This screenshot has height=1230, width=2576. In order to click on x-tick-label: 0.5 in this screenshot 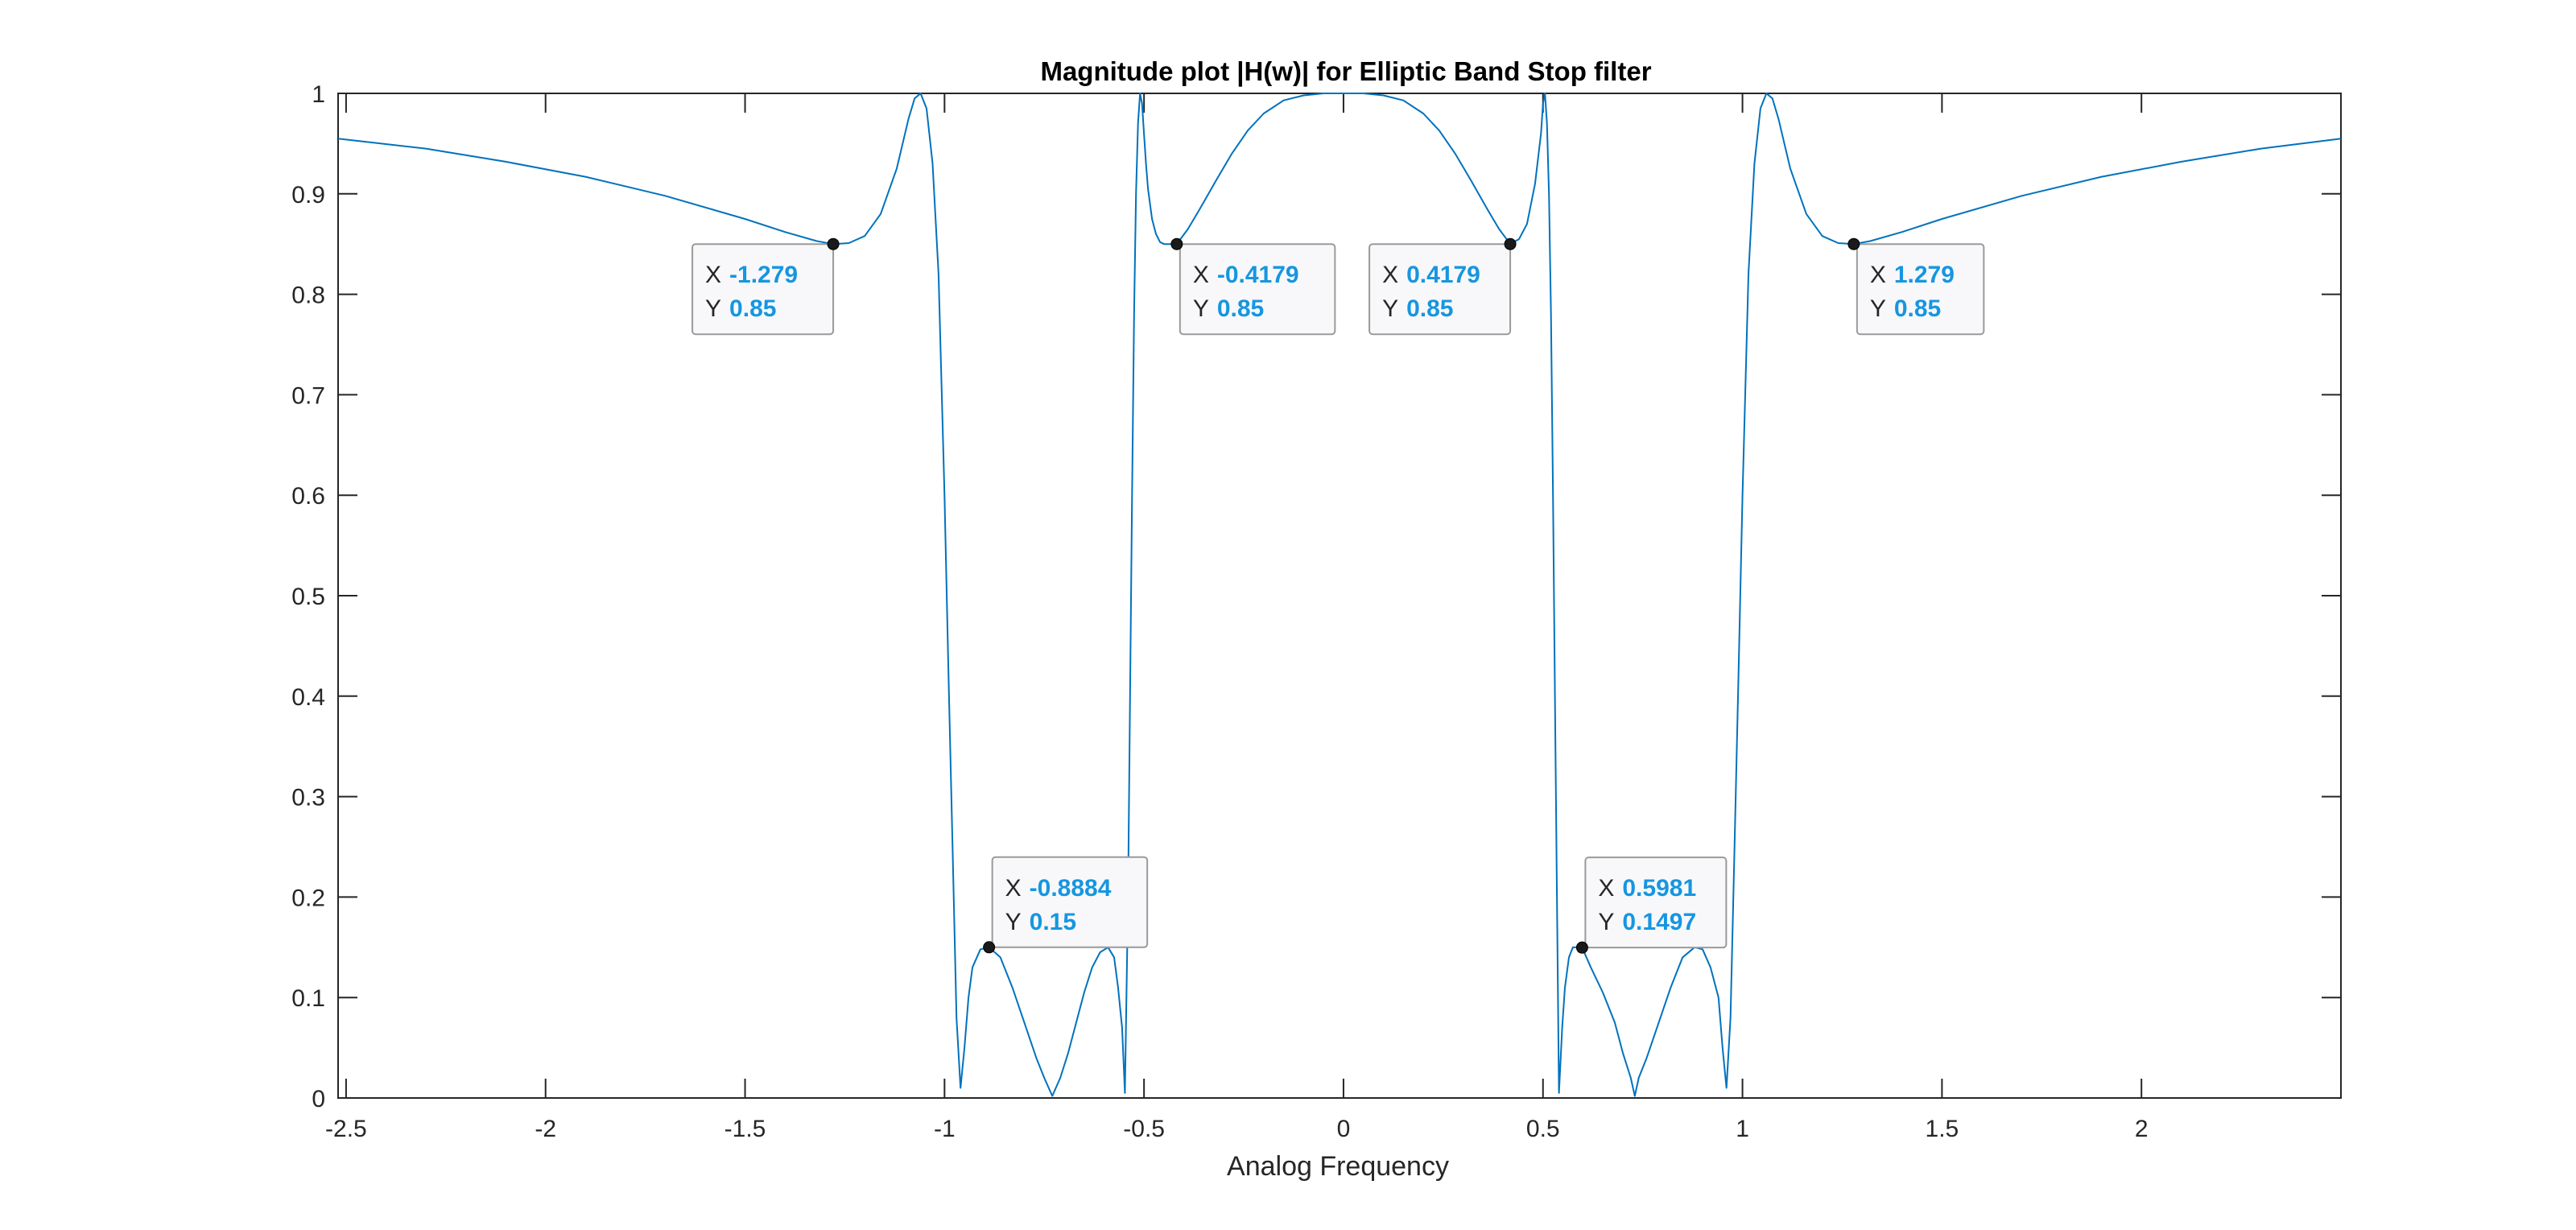, I will do `click(1543, 1129)`.